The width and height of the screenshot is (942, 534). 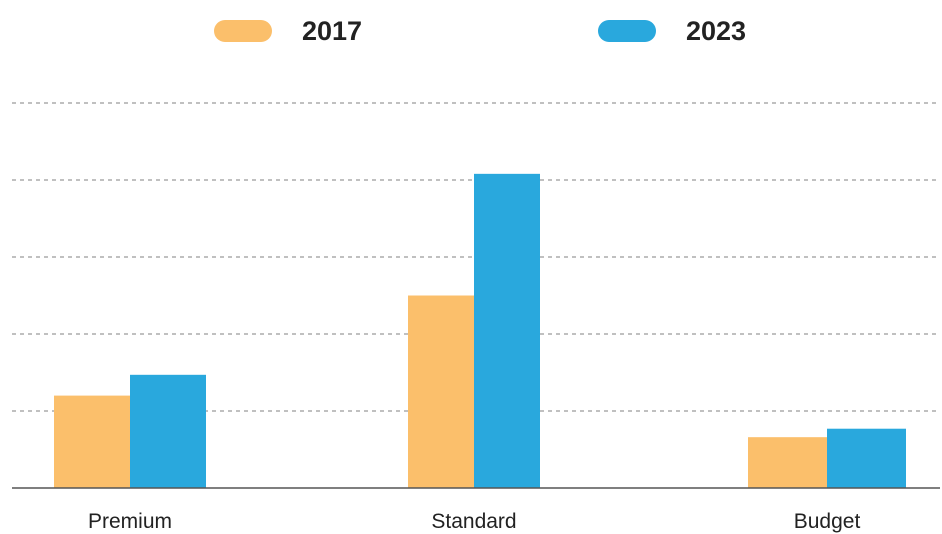 I want to click on legend-item-2023: 2023, so click(x=672, y=31).